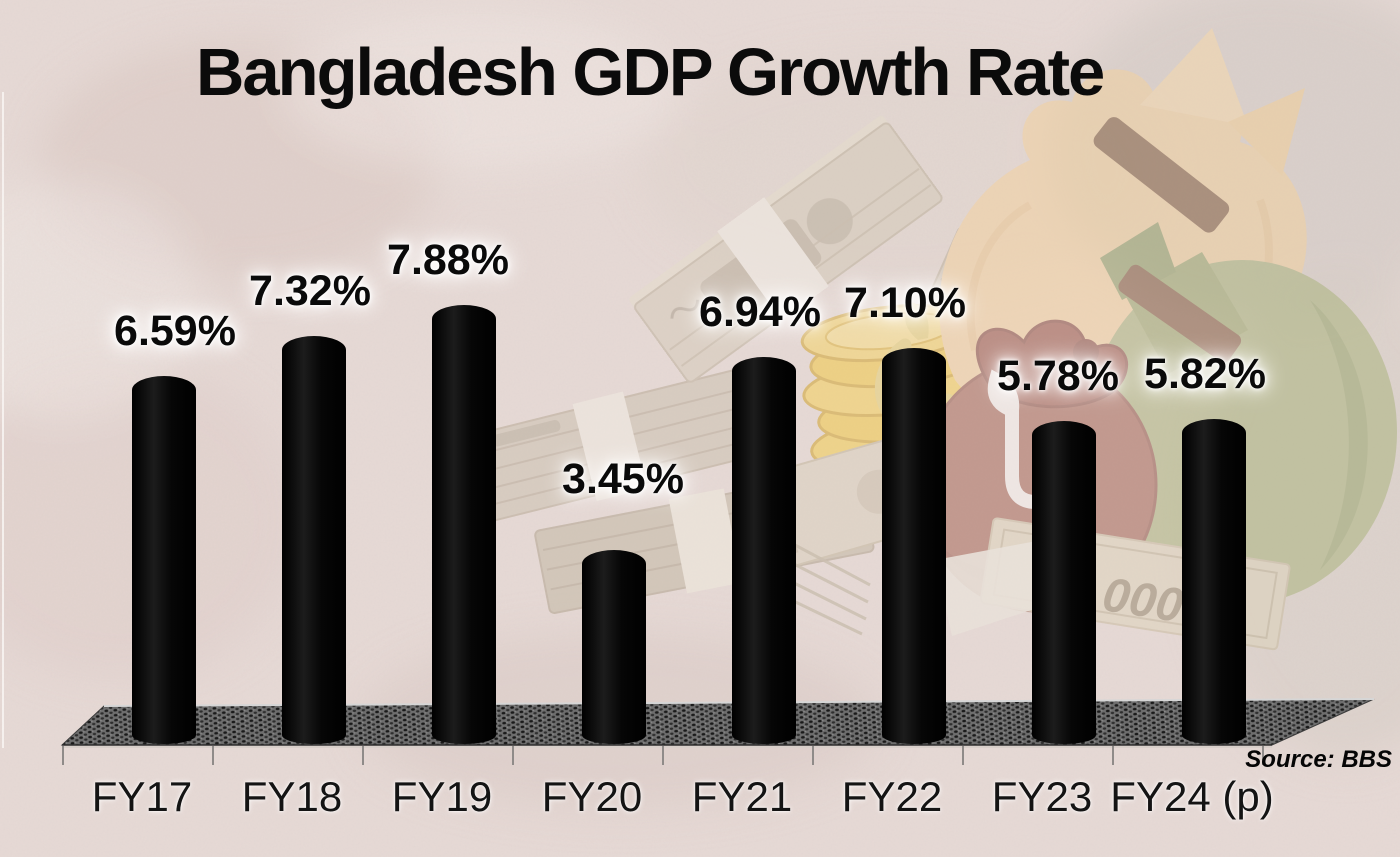  I want to click on category-label-fy17: FY17, so click(142, 796).